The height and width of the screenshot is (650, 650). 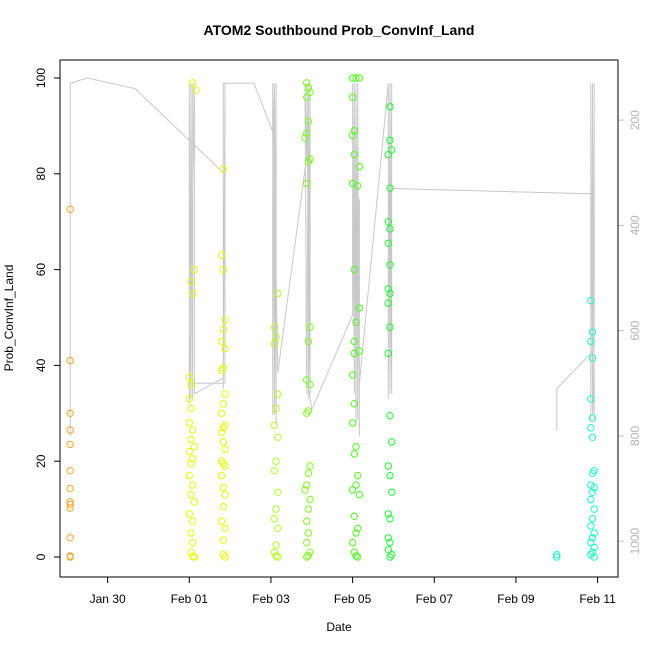 I want to click on y-axis-label: Prob_ConvInf_Land, so click(x=9, y=318).